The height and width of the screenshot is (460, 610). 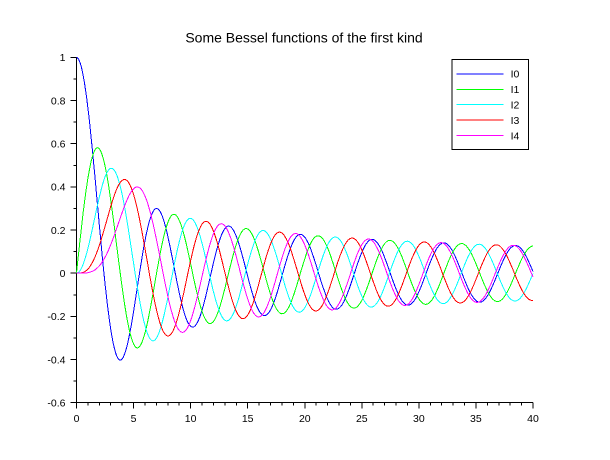 What do you see at coordinates (63, 58) in the screenshot?
I see `svg-text: 1` at bounding box center [63, 58].